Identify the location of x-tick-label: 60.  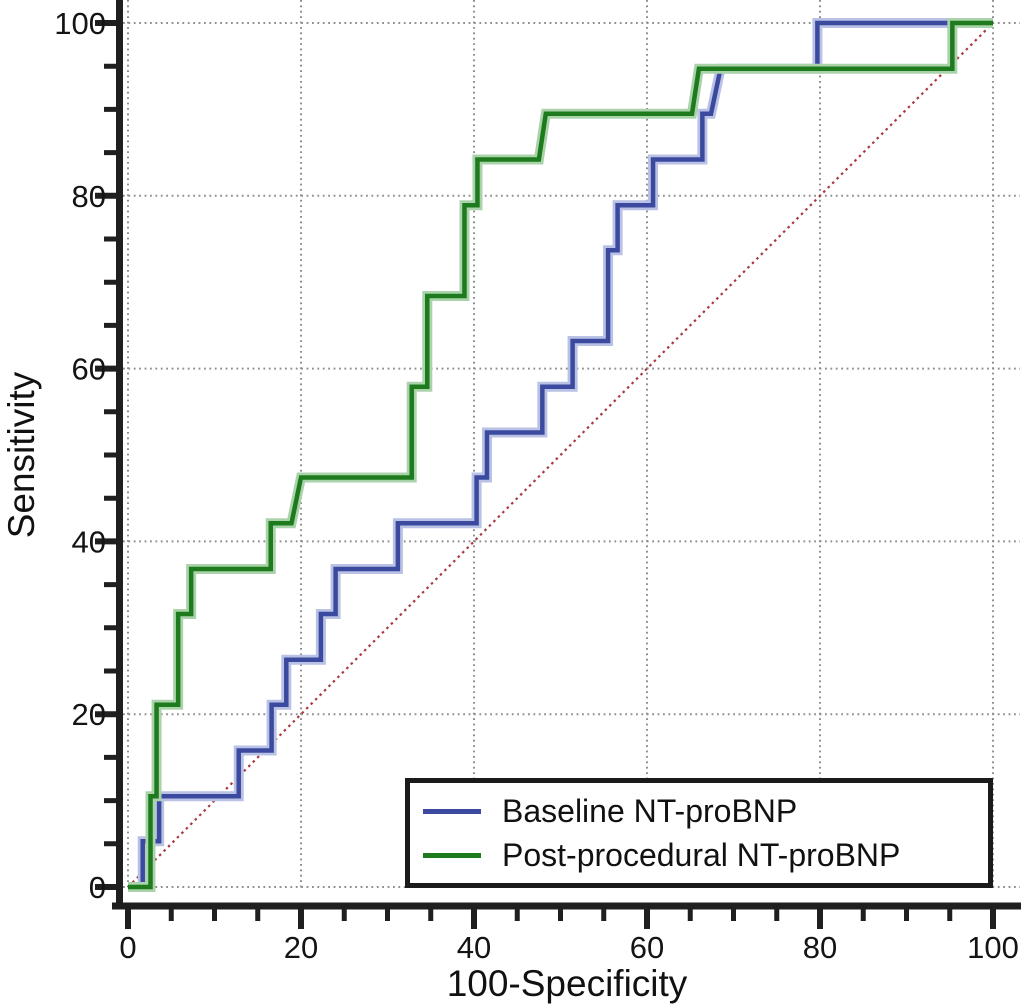
(647, 947).